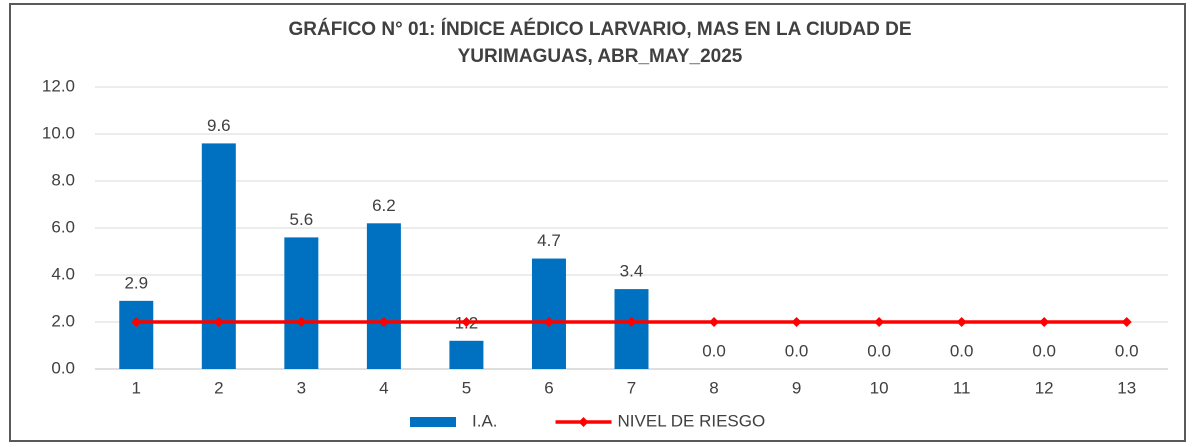  What do you see at coordinates (1044, 387) in the screenshot?
I see `x-tick-label: 12` at bounding box center [1044, 387].